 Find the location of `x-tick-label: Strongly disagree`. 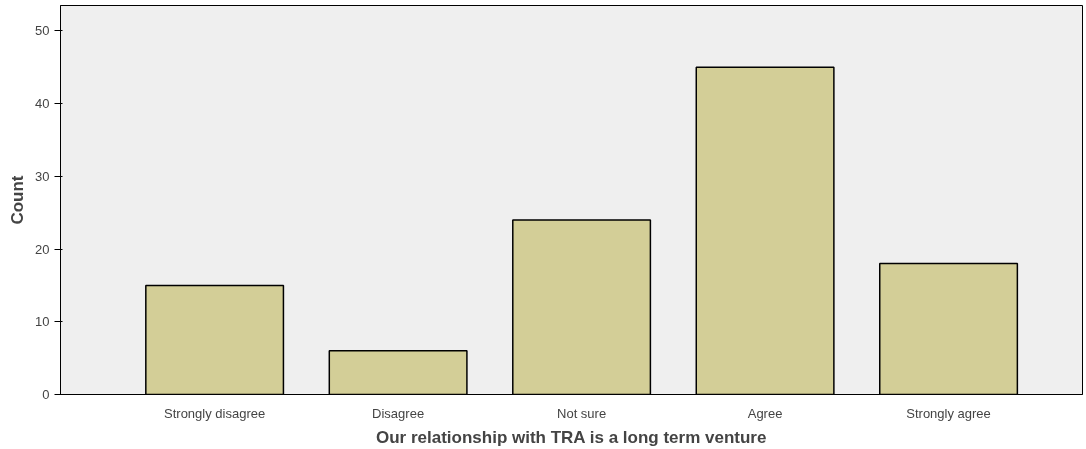

x-tick-label: Strongly disagree is located at coordinates (215, 413).